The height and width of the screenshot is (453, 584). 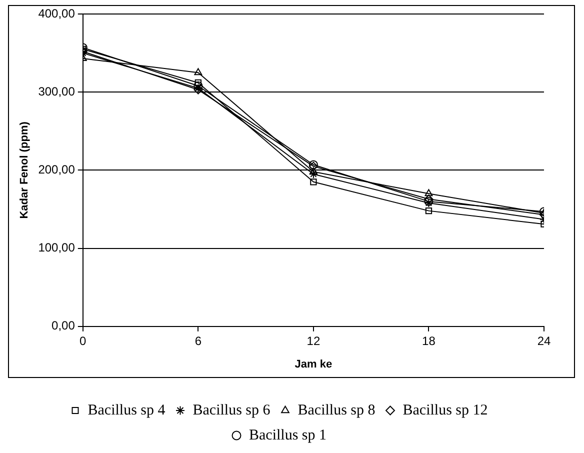 What do you see at coordinates (57, 247) in the screenshot?
I see `y-tick-label: 100,00` at bounding box center [57, 247].